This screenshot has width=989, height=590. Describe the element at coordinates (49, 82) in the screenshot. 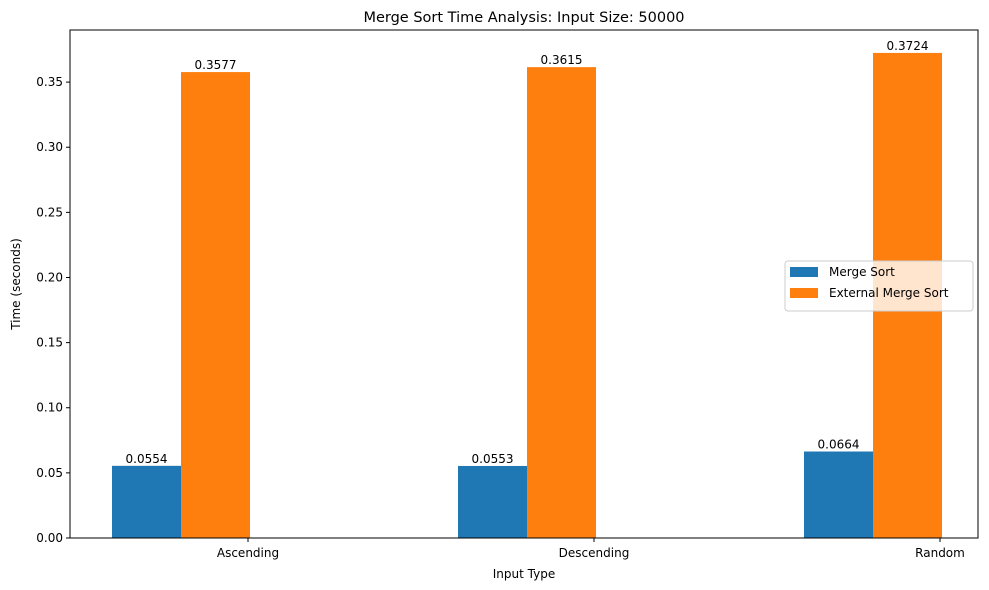

I see `y-tick-label: 0.35` at that location.